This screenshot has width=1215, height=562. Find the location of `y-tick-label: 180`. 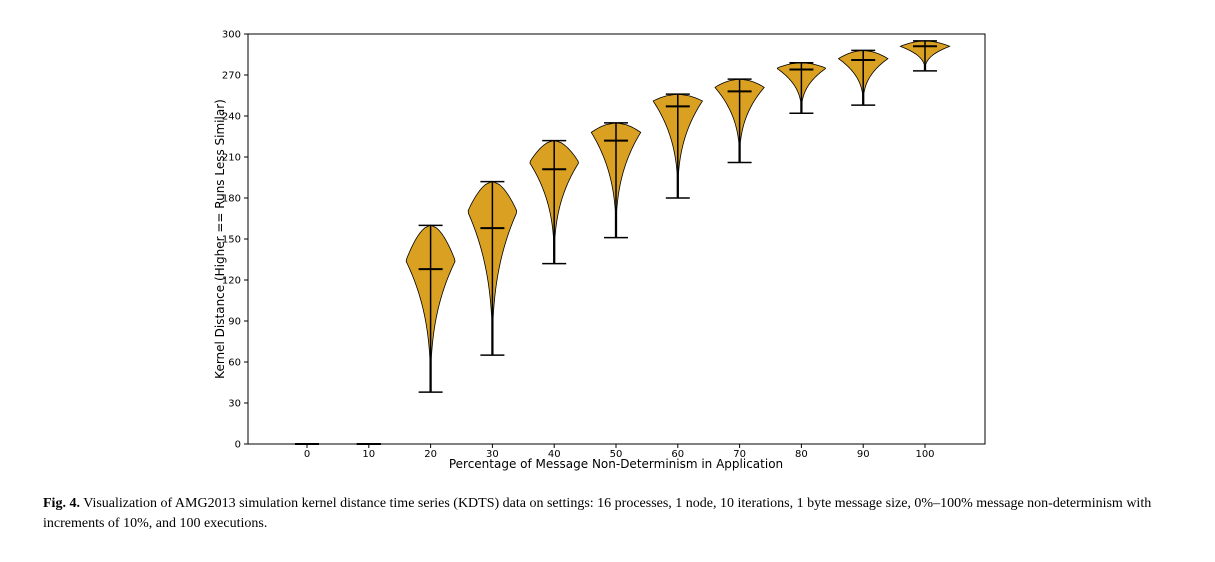

y-tick-label: 180 is located at coordinates (231, 199).